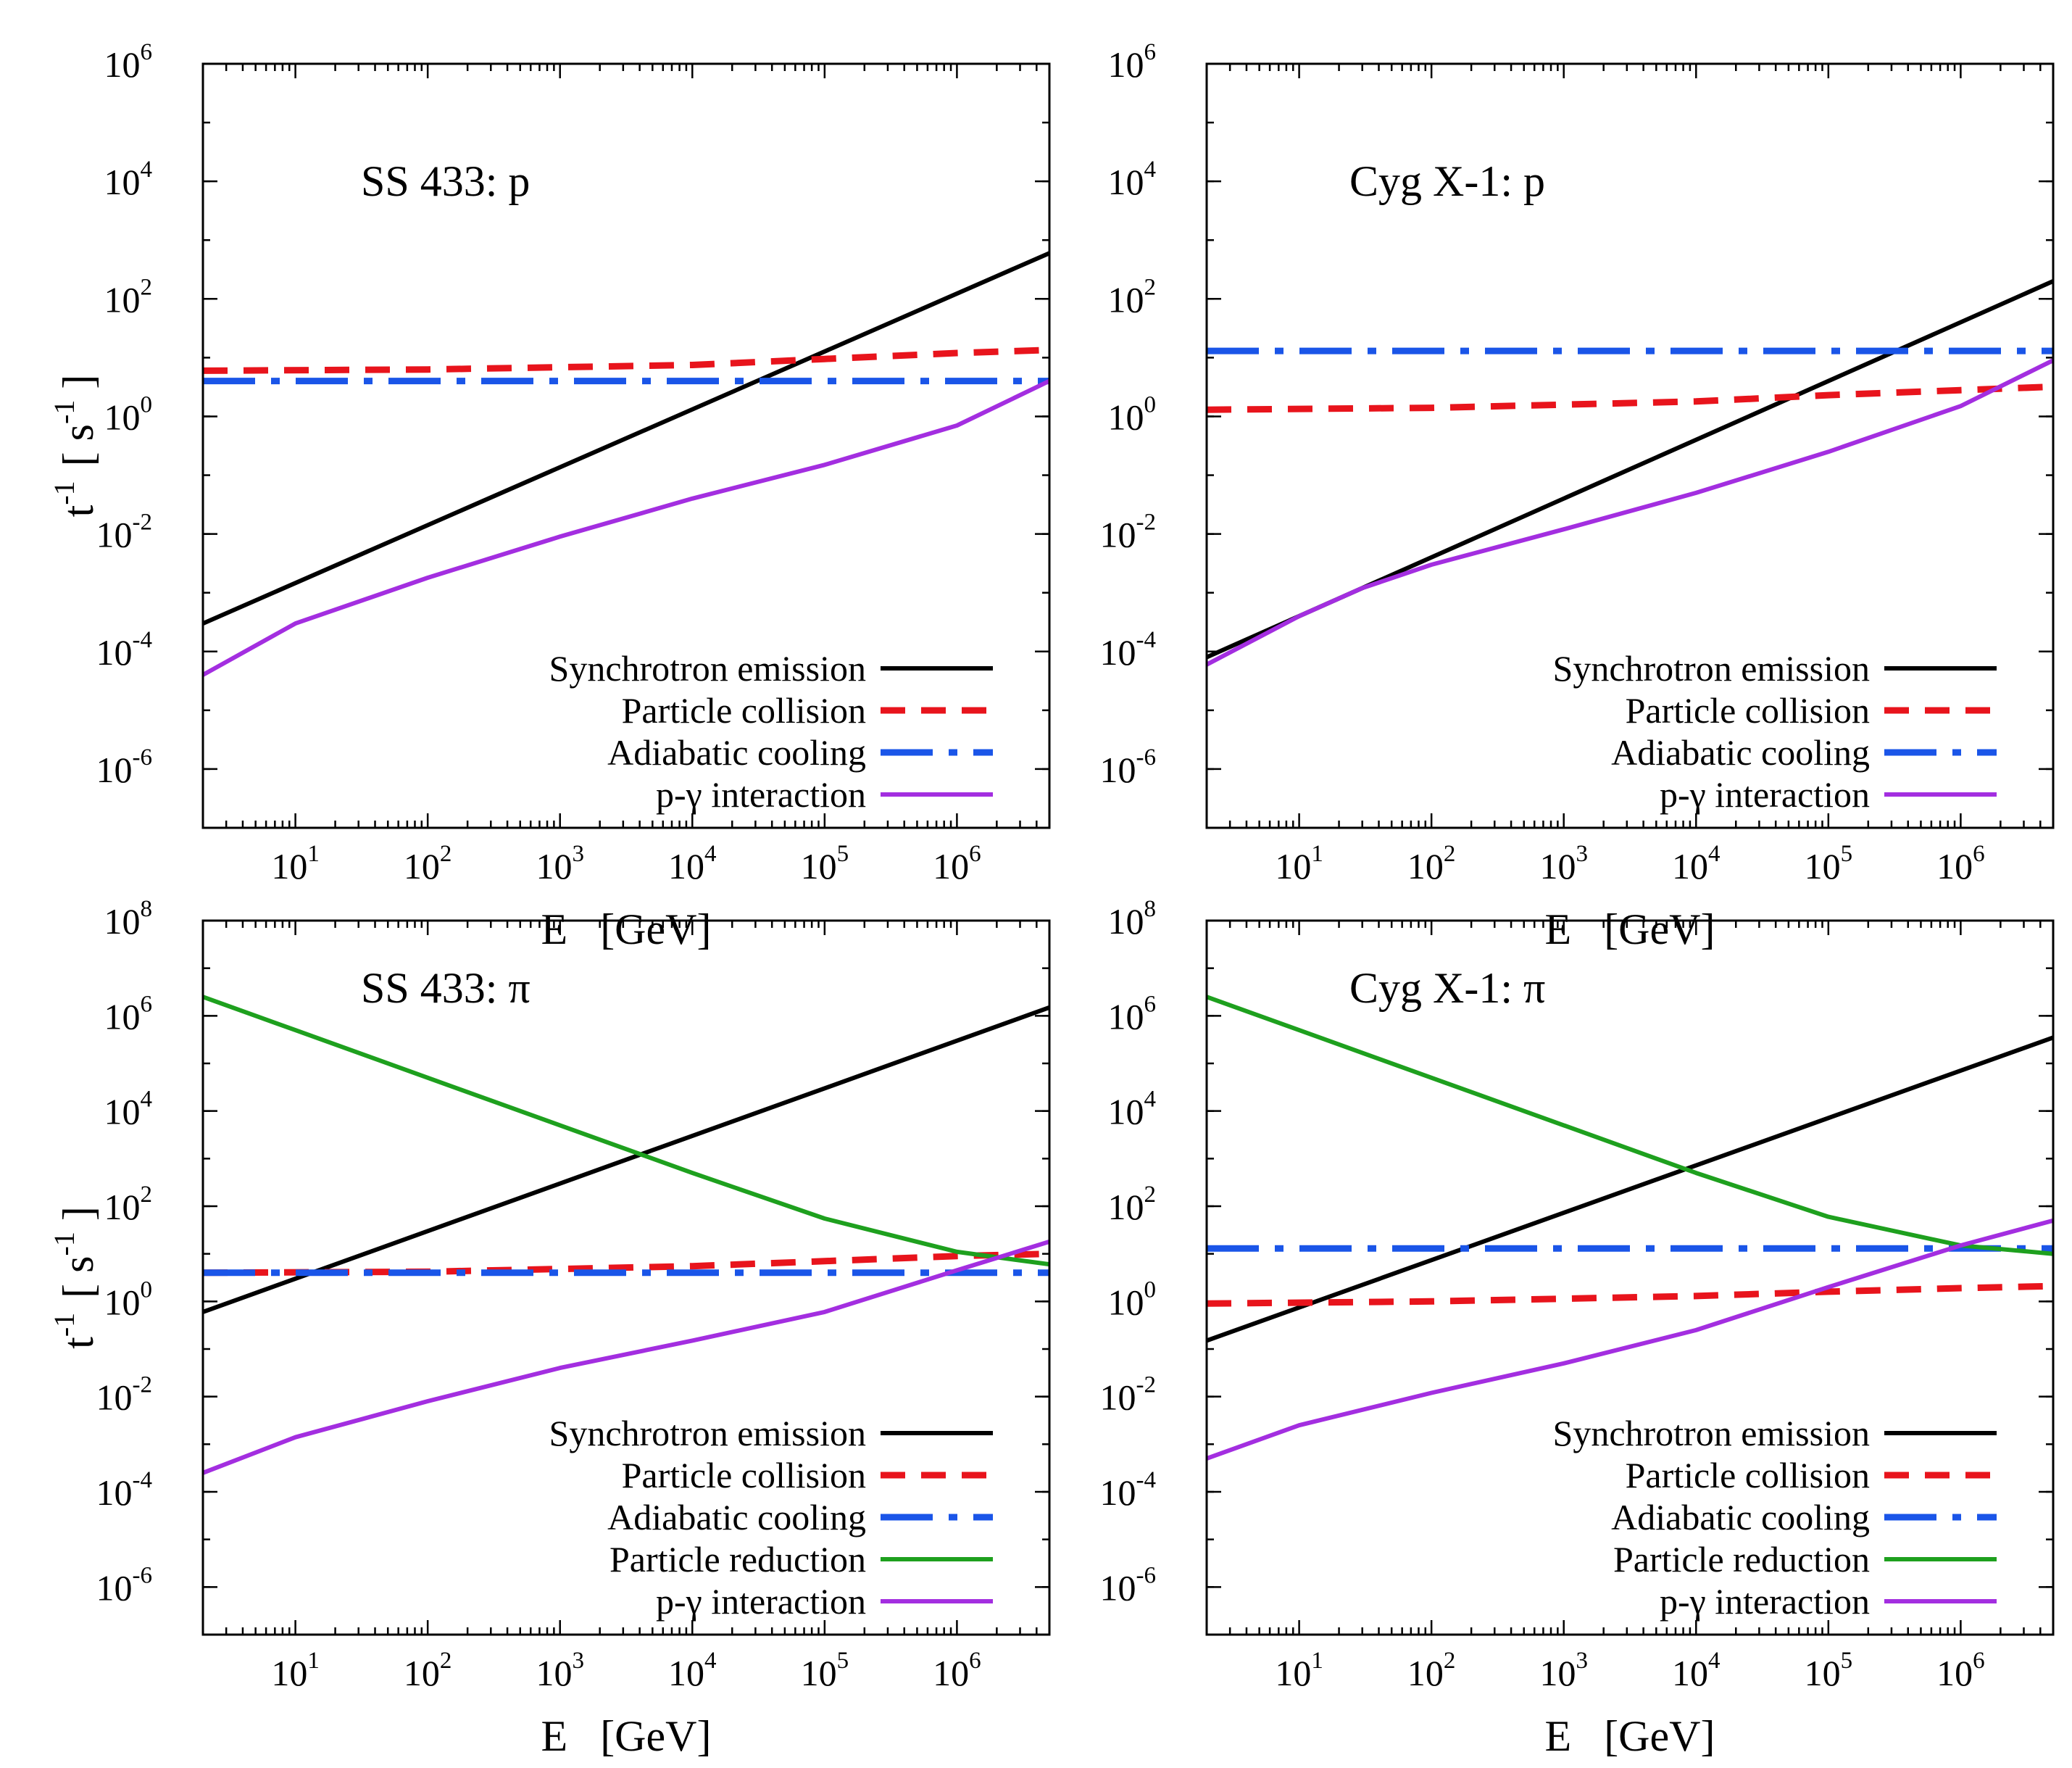 This screenshot has height=1768, width=2072. What do you see at coordinates (1447, 181) in the screenshot?
I see `panel-title: Cyg X-1: p` at bounding box center [1447, 181].